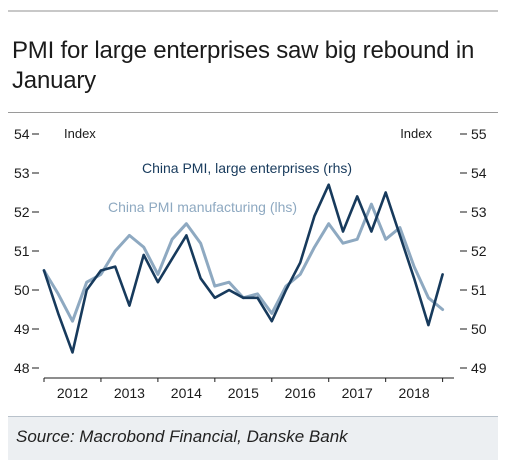 The height and width of the screenshot is (469, 506). I want to click on right-tick-label: 53, so click(479, 212).